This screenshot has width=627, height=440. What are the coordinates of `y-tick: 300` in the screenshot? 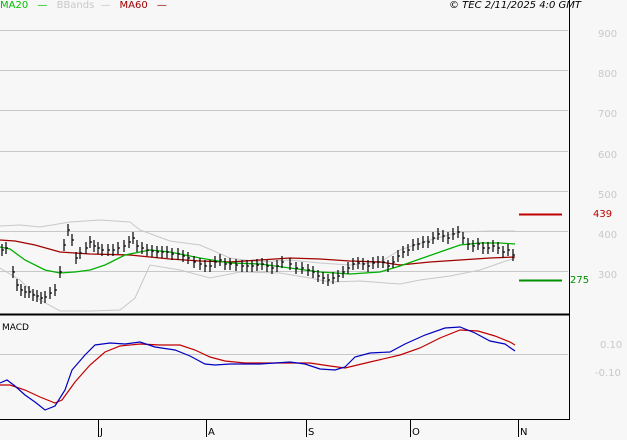 It's located at (608, 275).